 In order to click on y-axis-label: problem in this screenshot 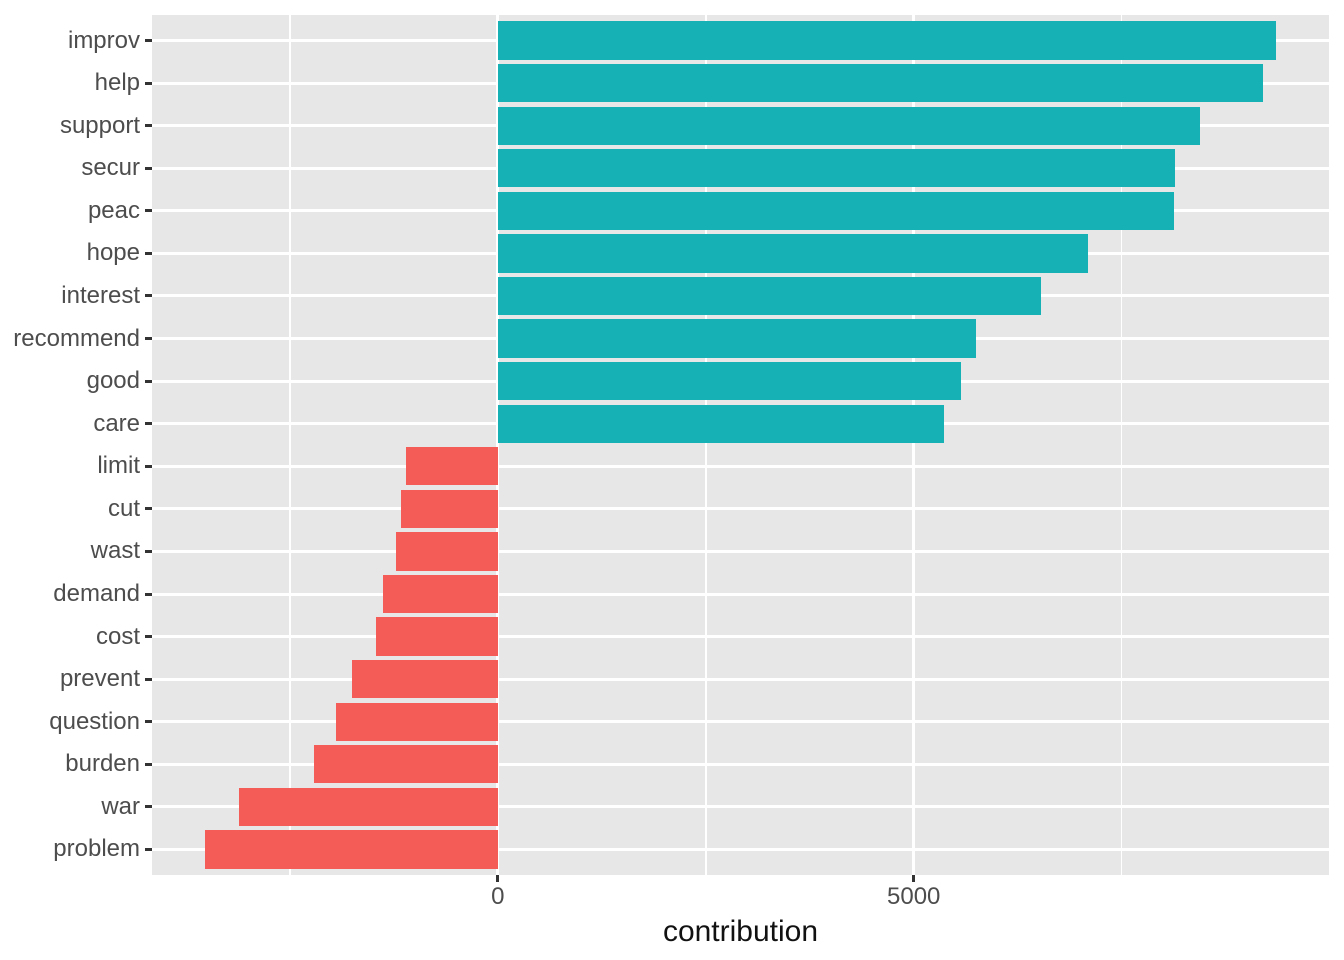, I will do `click(96, 849)`.